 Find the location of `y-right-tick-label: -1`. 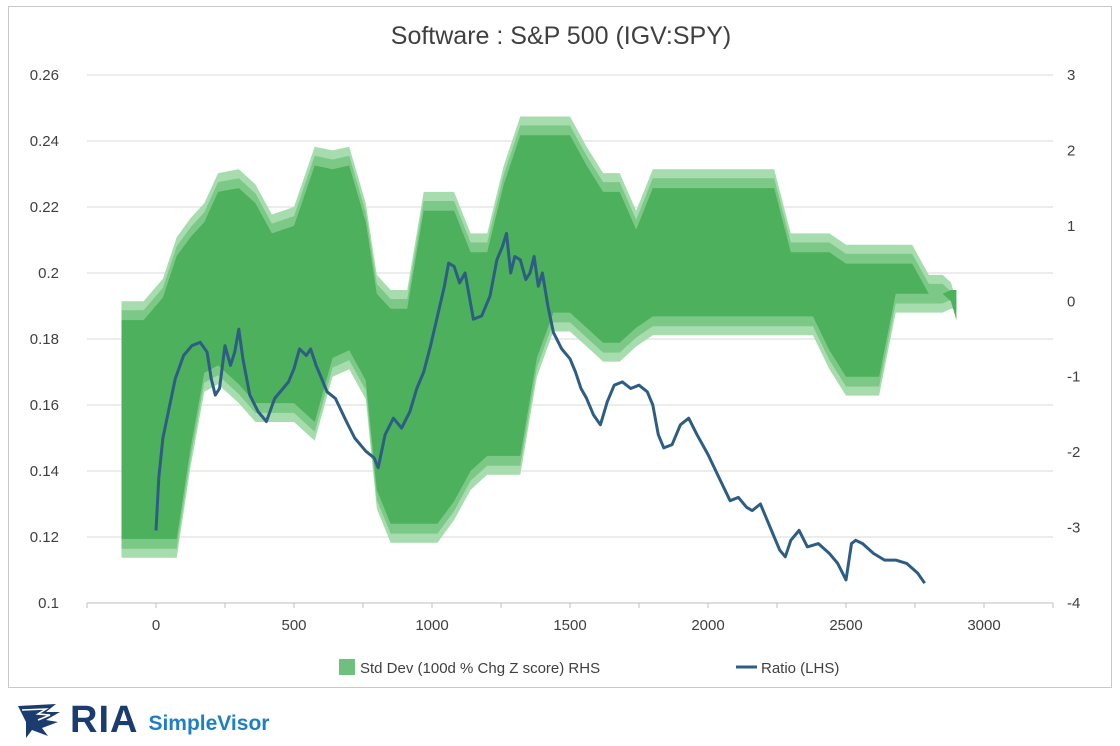

y-right-tick-label: -1 is located at coordinates (1073, 377).